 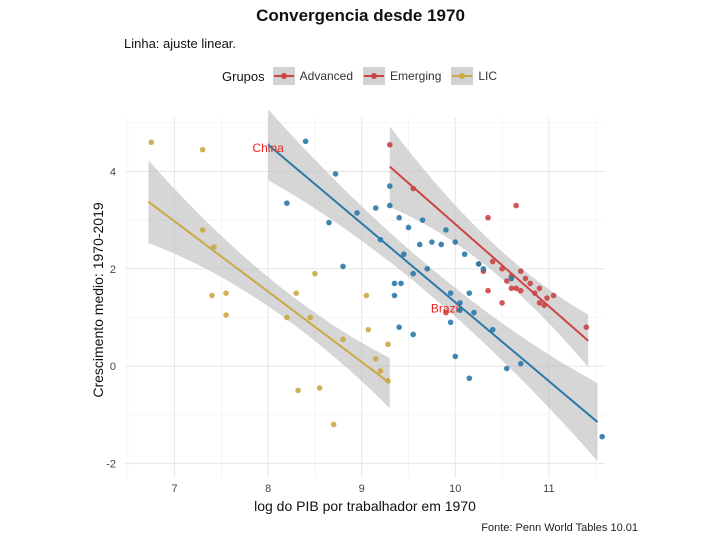 I want to click on chart-caption: Fonte: Penn World Tables 10.01, so click(x=559, y=528).